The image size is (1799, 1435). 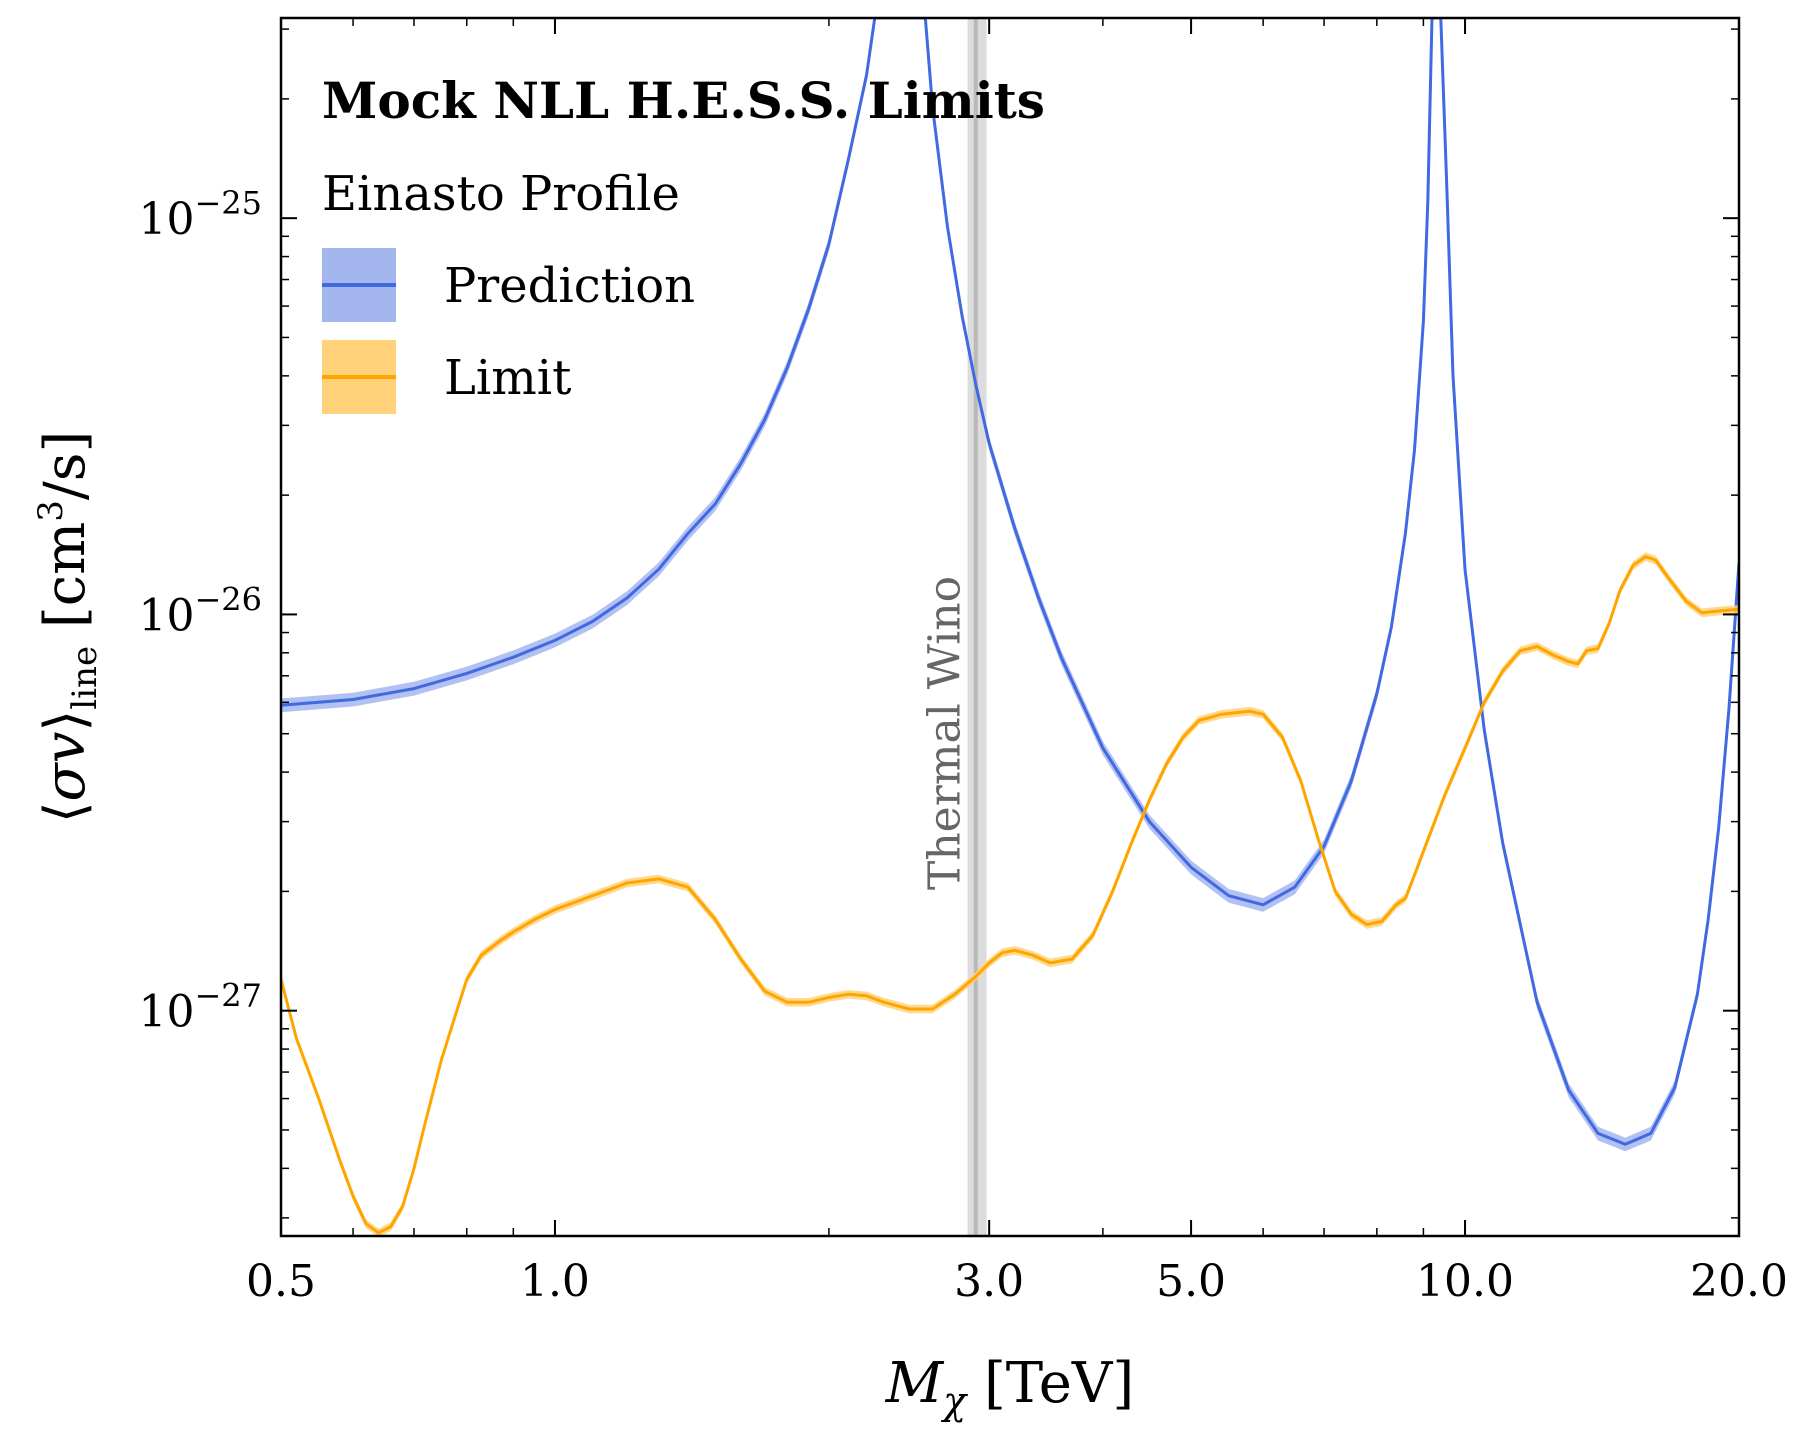 I want to click on x-tick-label: 5.0, so click(x=1191, y=1281).